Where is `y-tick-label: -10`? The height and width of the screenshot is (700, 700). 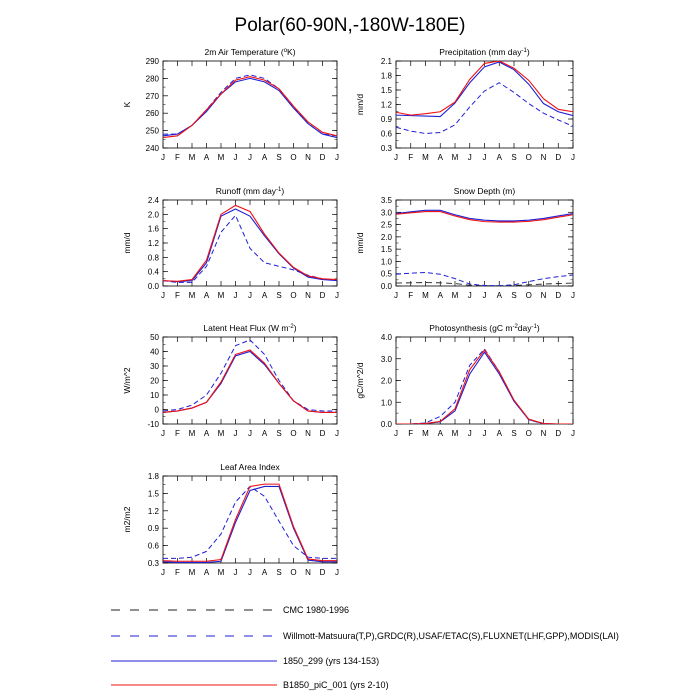
y-tick-label: -10 is located at coordinates (153, 424).